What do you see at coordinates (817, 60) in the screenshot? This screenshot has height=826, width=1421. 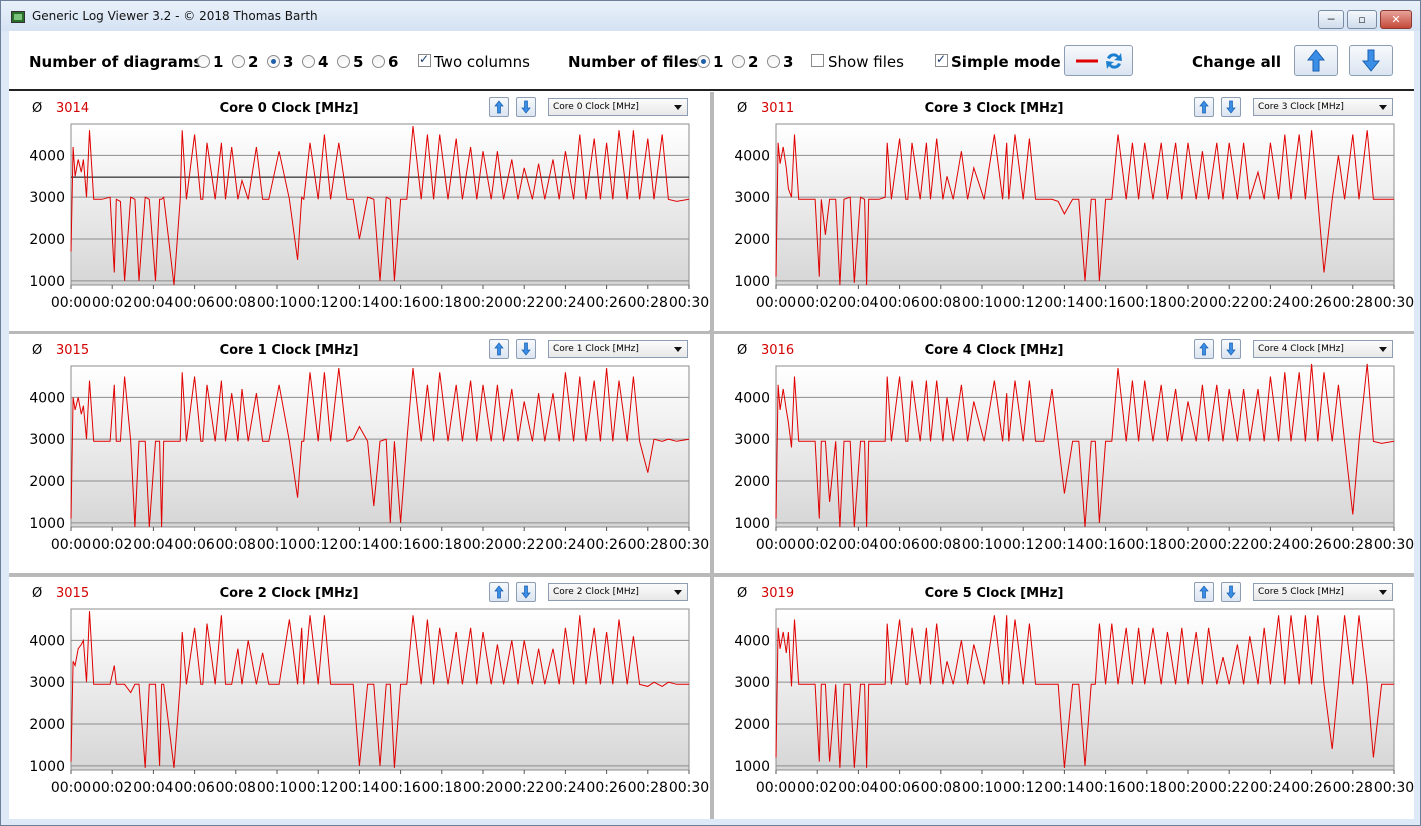 I see `show-files-checkbox` at bounding box center [817, 60].